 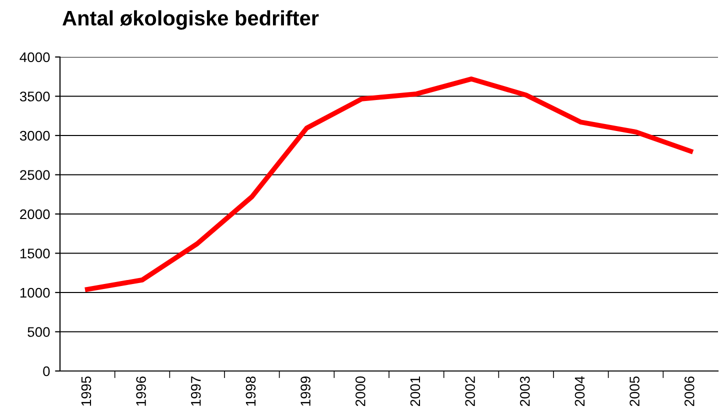 I want to click on x-tick-label: 2001, so click(x=415, y=391).